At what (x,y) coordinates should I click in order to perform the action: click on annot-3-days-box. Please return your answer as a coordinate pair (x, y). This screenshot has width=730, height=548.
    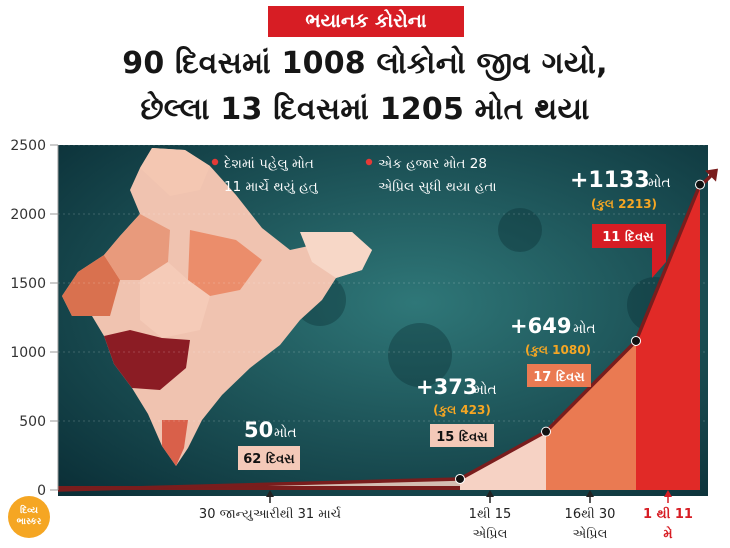
    Looking at the image, I should click on (559, 375).